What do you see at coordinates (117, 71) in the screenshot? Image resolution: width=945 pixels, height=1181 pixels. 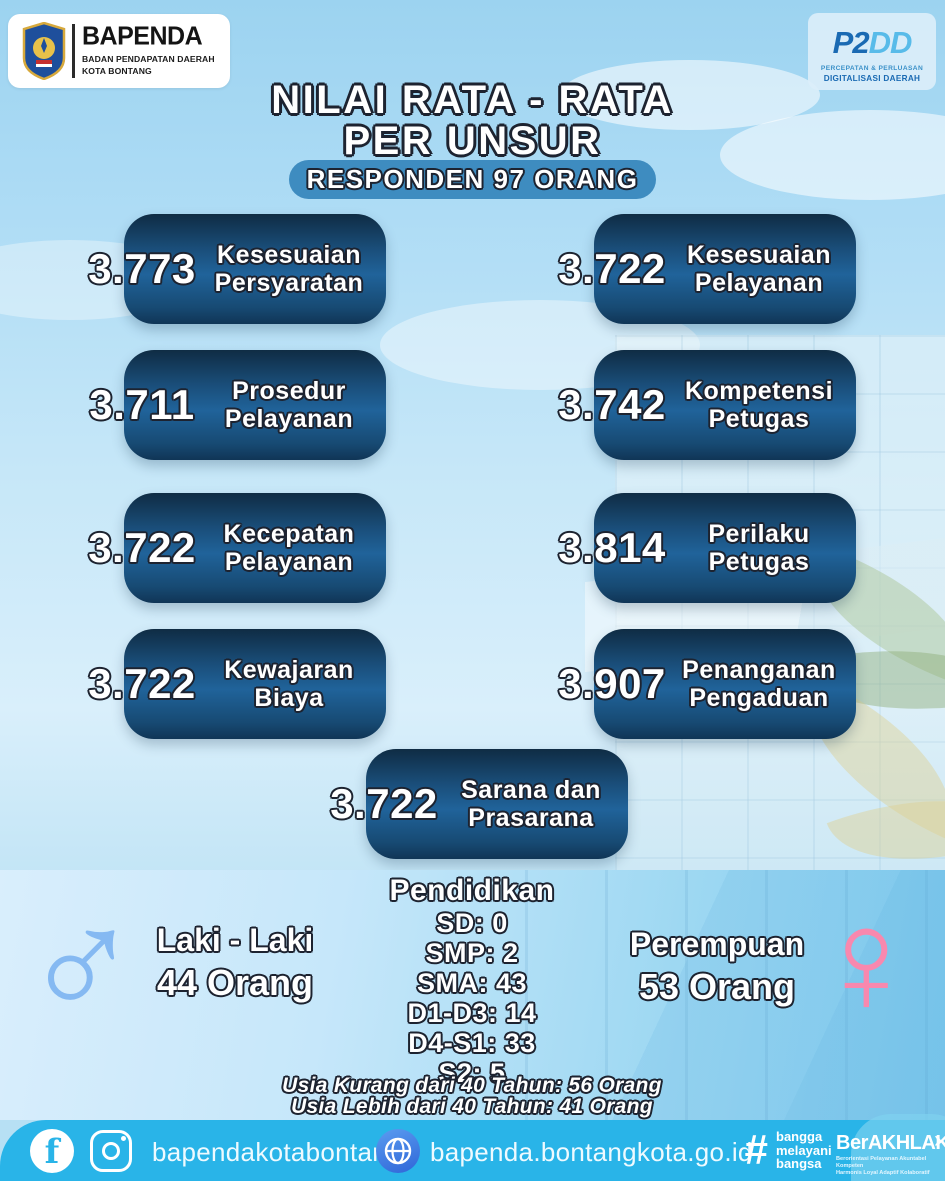 I see `bapenda-subtitle-2: KOTA BONTANG` at bounding box center [117, 71].